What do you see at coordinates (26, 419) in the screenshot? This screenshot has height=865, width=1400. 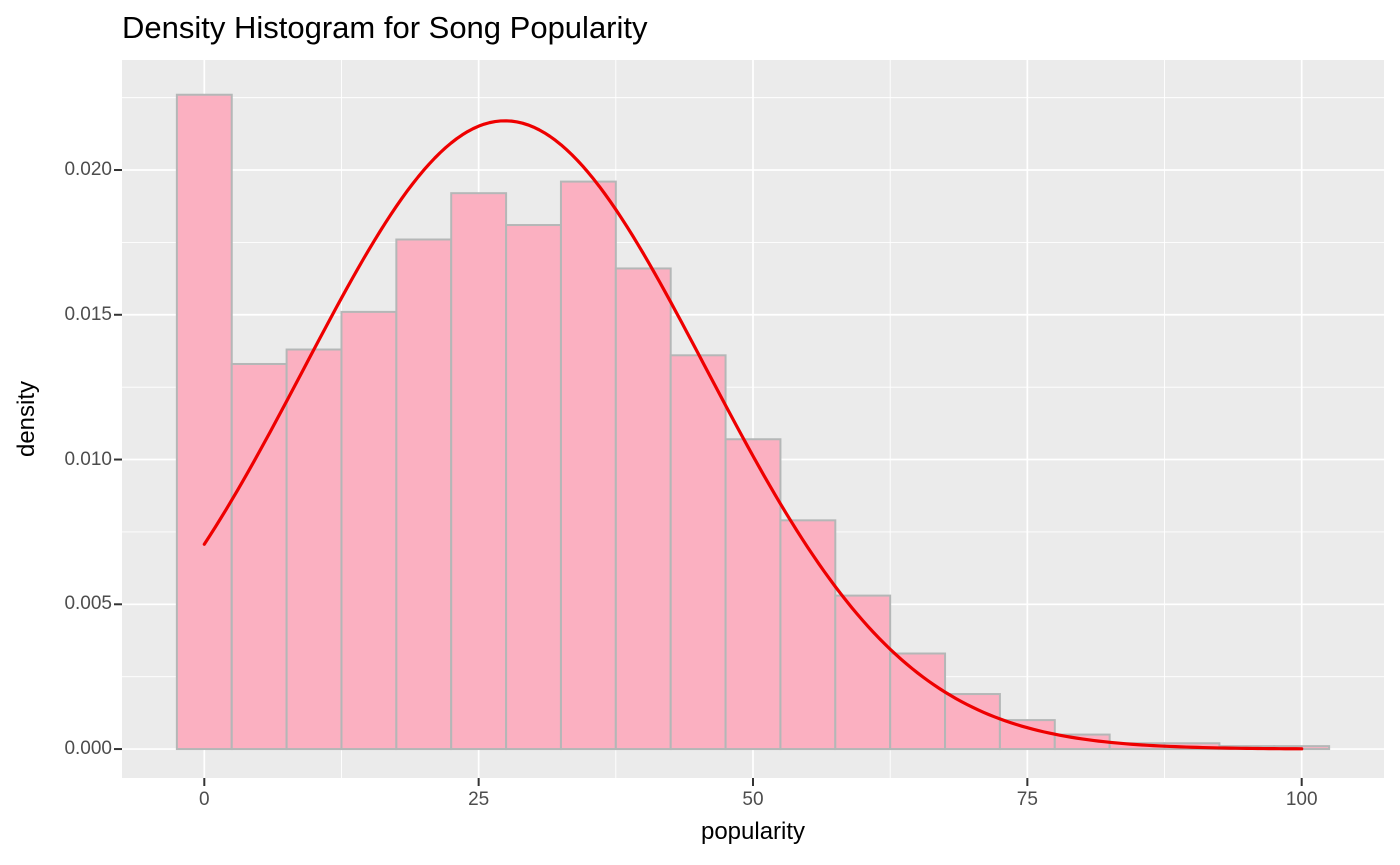 I see `y-axis-title: density` at bounding box center [26, 419].